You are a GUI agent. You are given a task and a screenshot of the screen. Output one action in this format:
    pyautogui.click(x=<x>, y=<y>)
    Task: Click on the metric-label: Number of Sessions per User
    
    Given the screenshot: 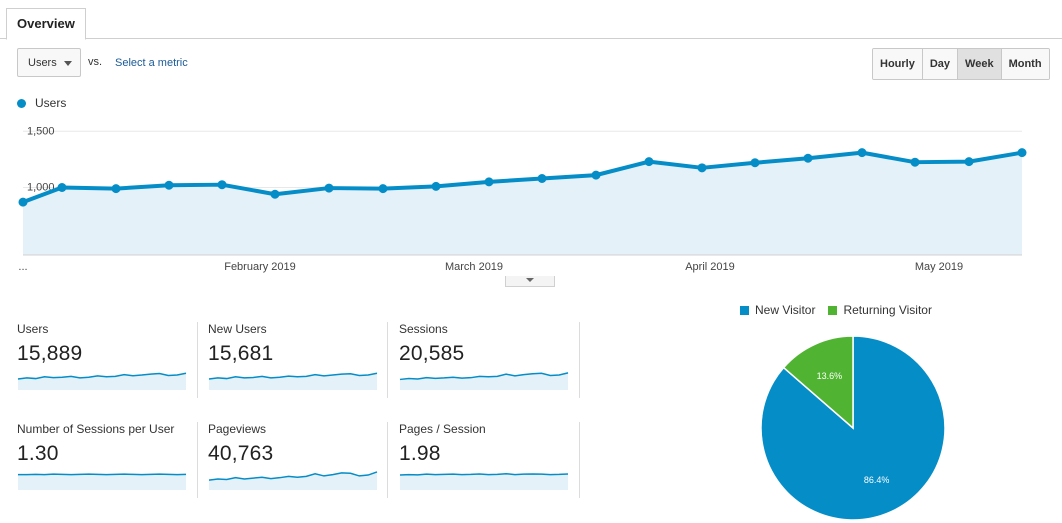 What is the action you would take?
    pyautogui.click(x=96, y=429)
    